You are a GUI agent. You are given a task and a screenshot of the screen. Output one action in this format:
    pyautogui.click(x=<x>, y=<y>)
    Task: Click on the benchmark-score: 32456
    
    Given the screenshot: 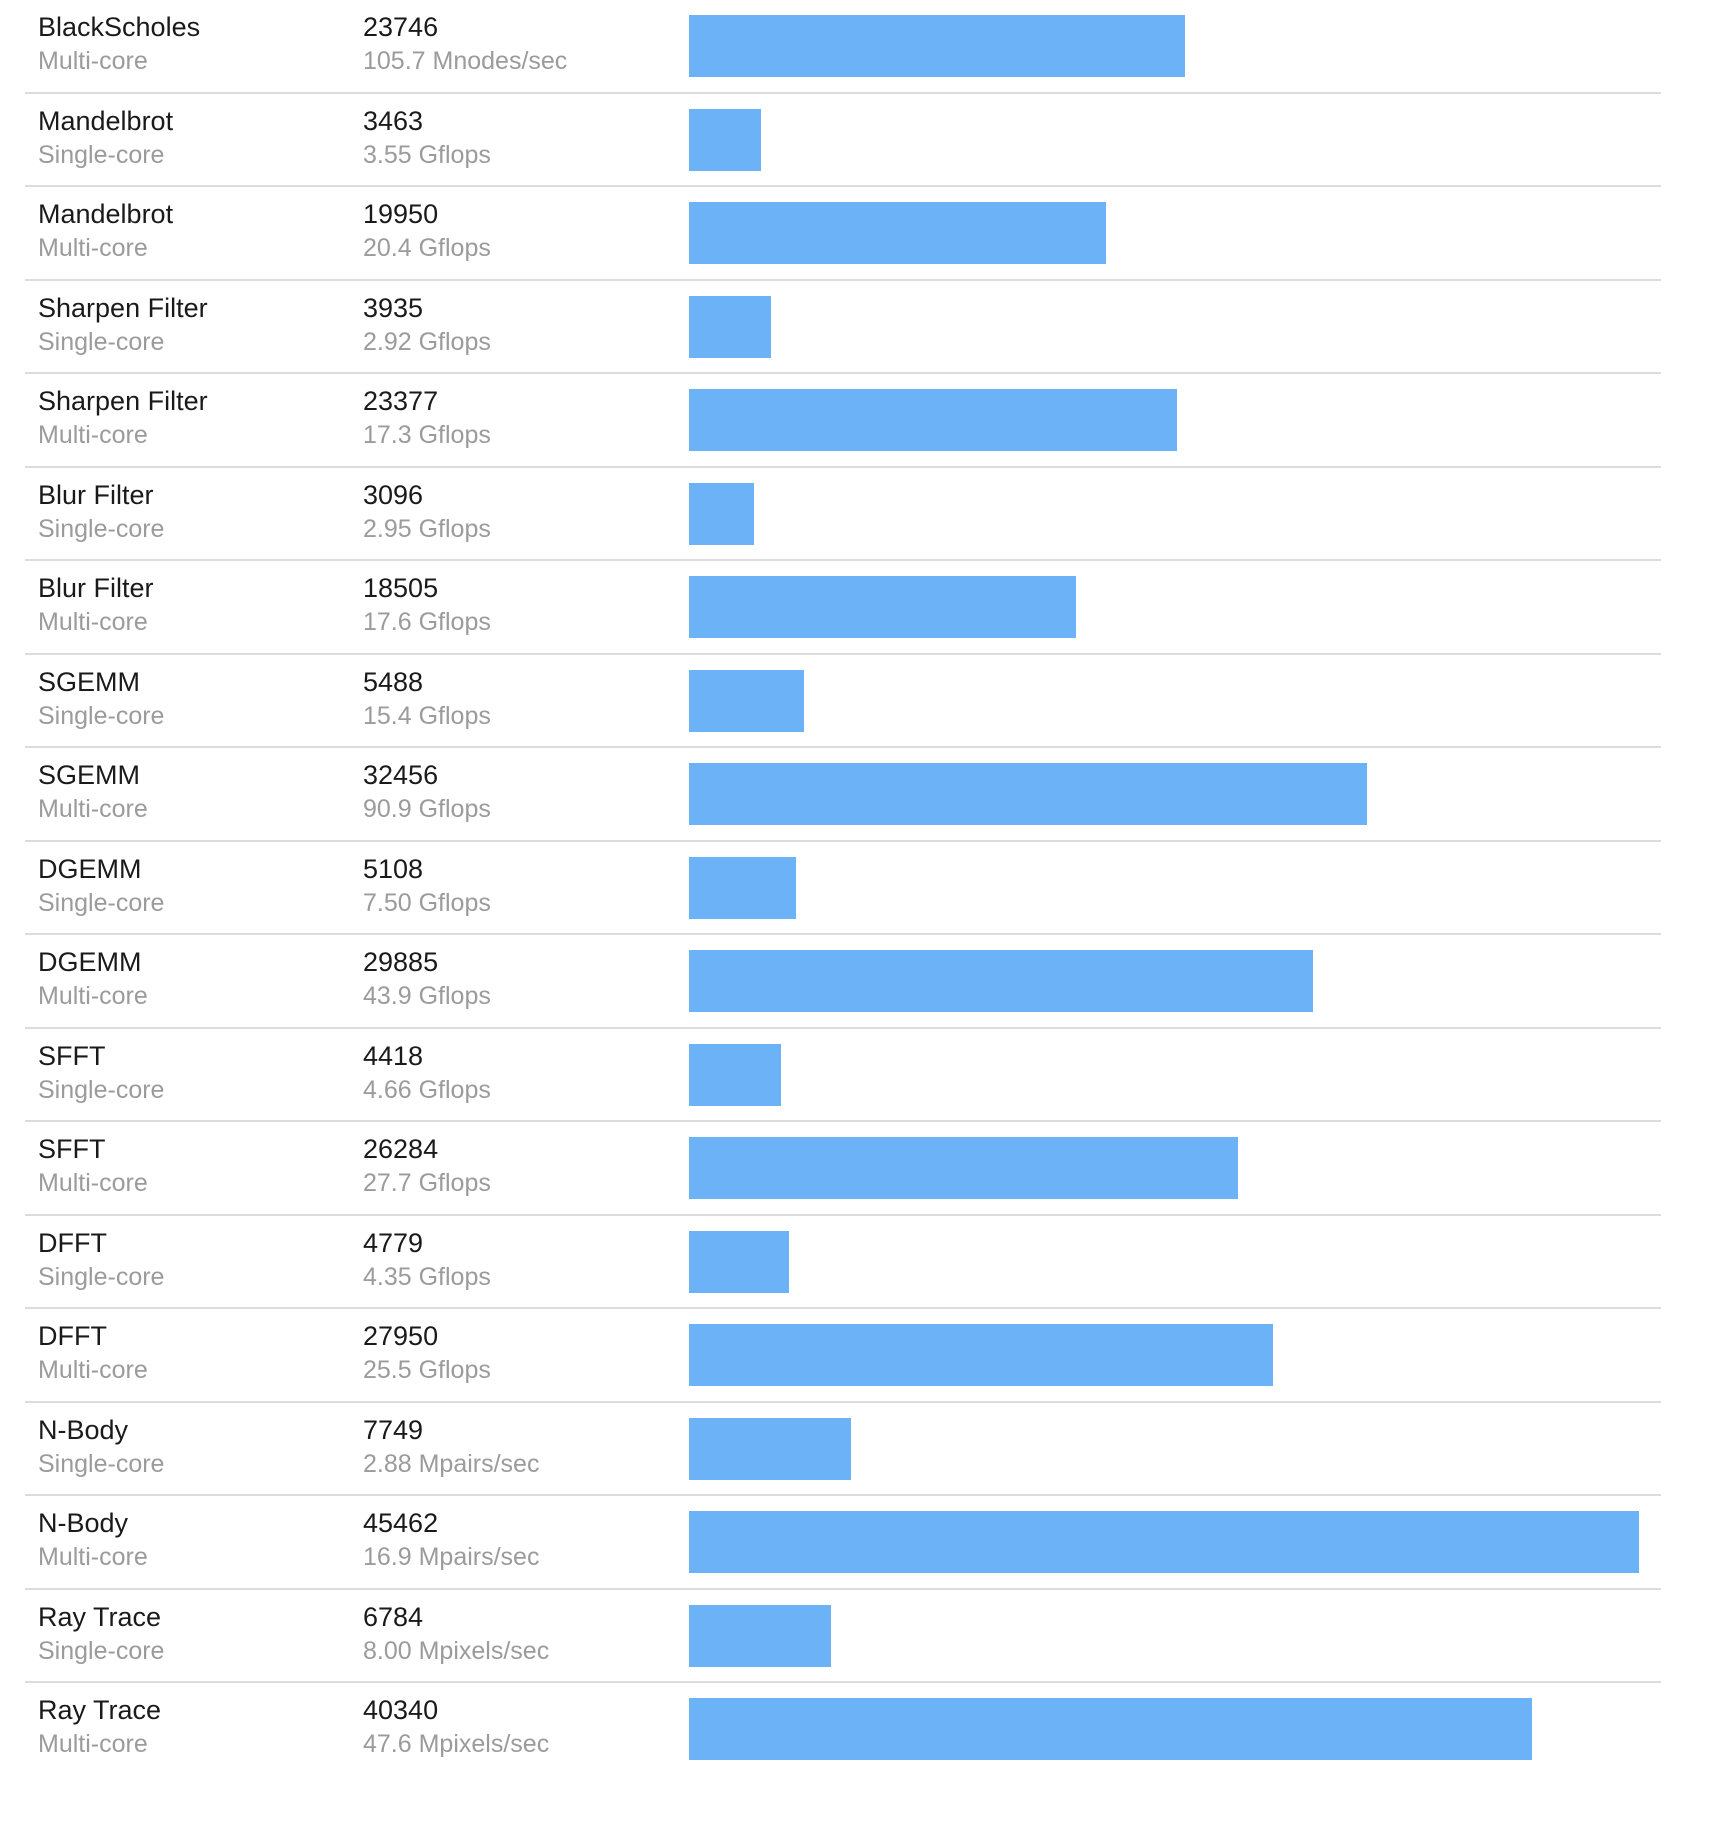 What is the action you would take?
    pyautogui.click(x=401, y=775)
    